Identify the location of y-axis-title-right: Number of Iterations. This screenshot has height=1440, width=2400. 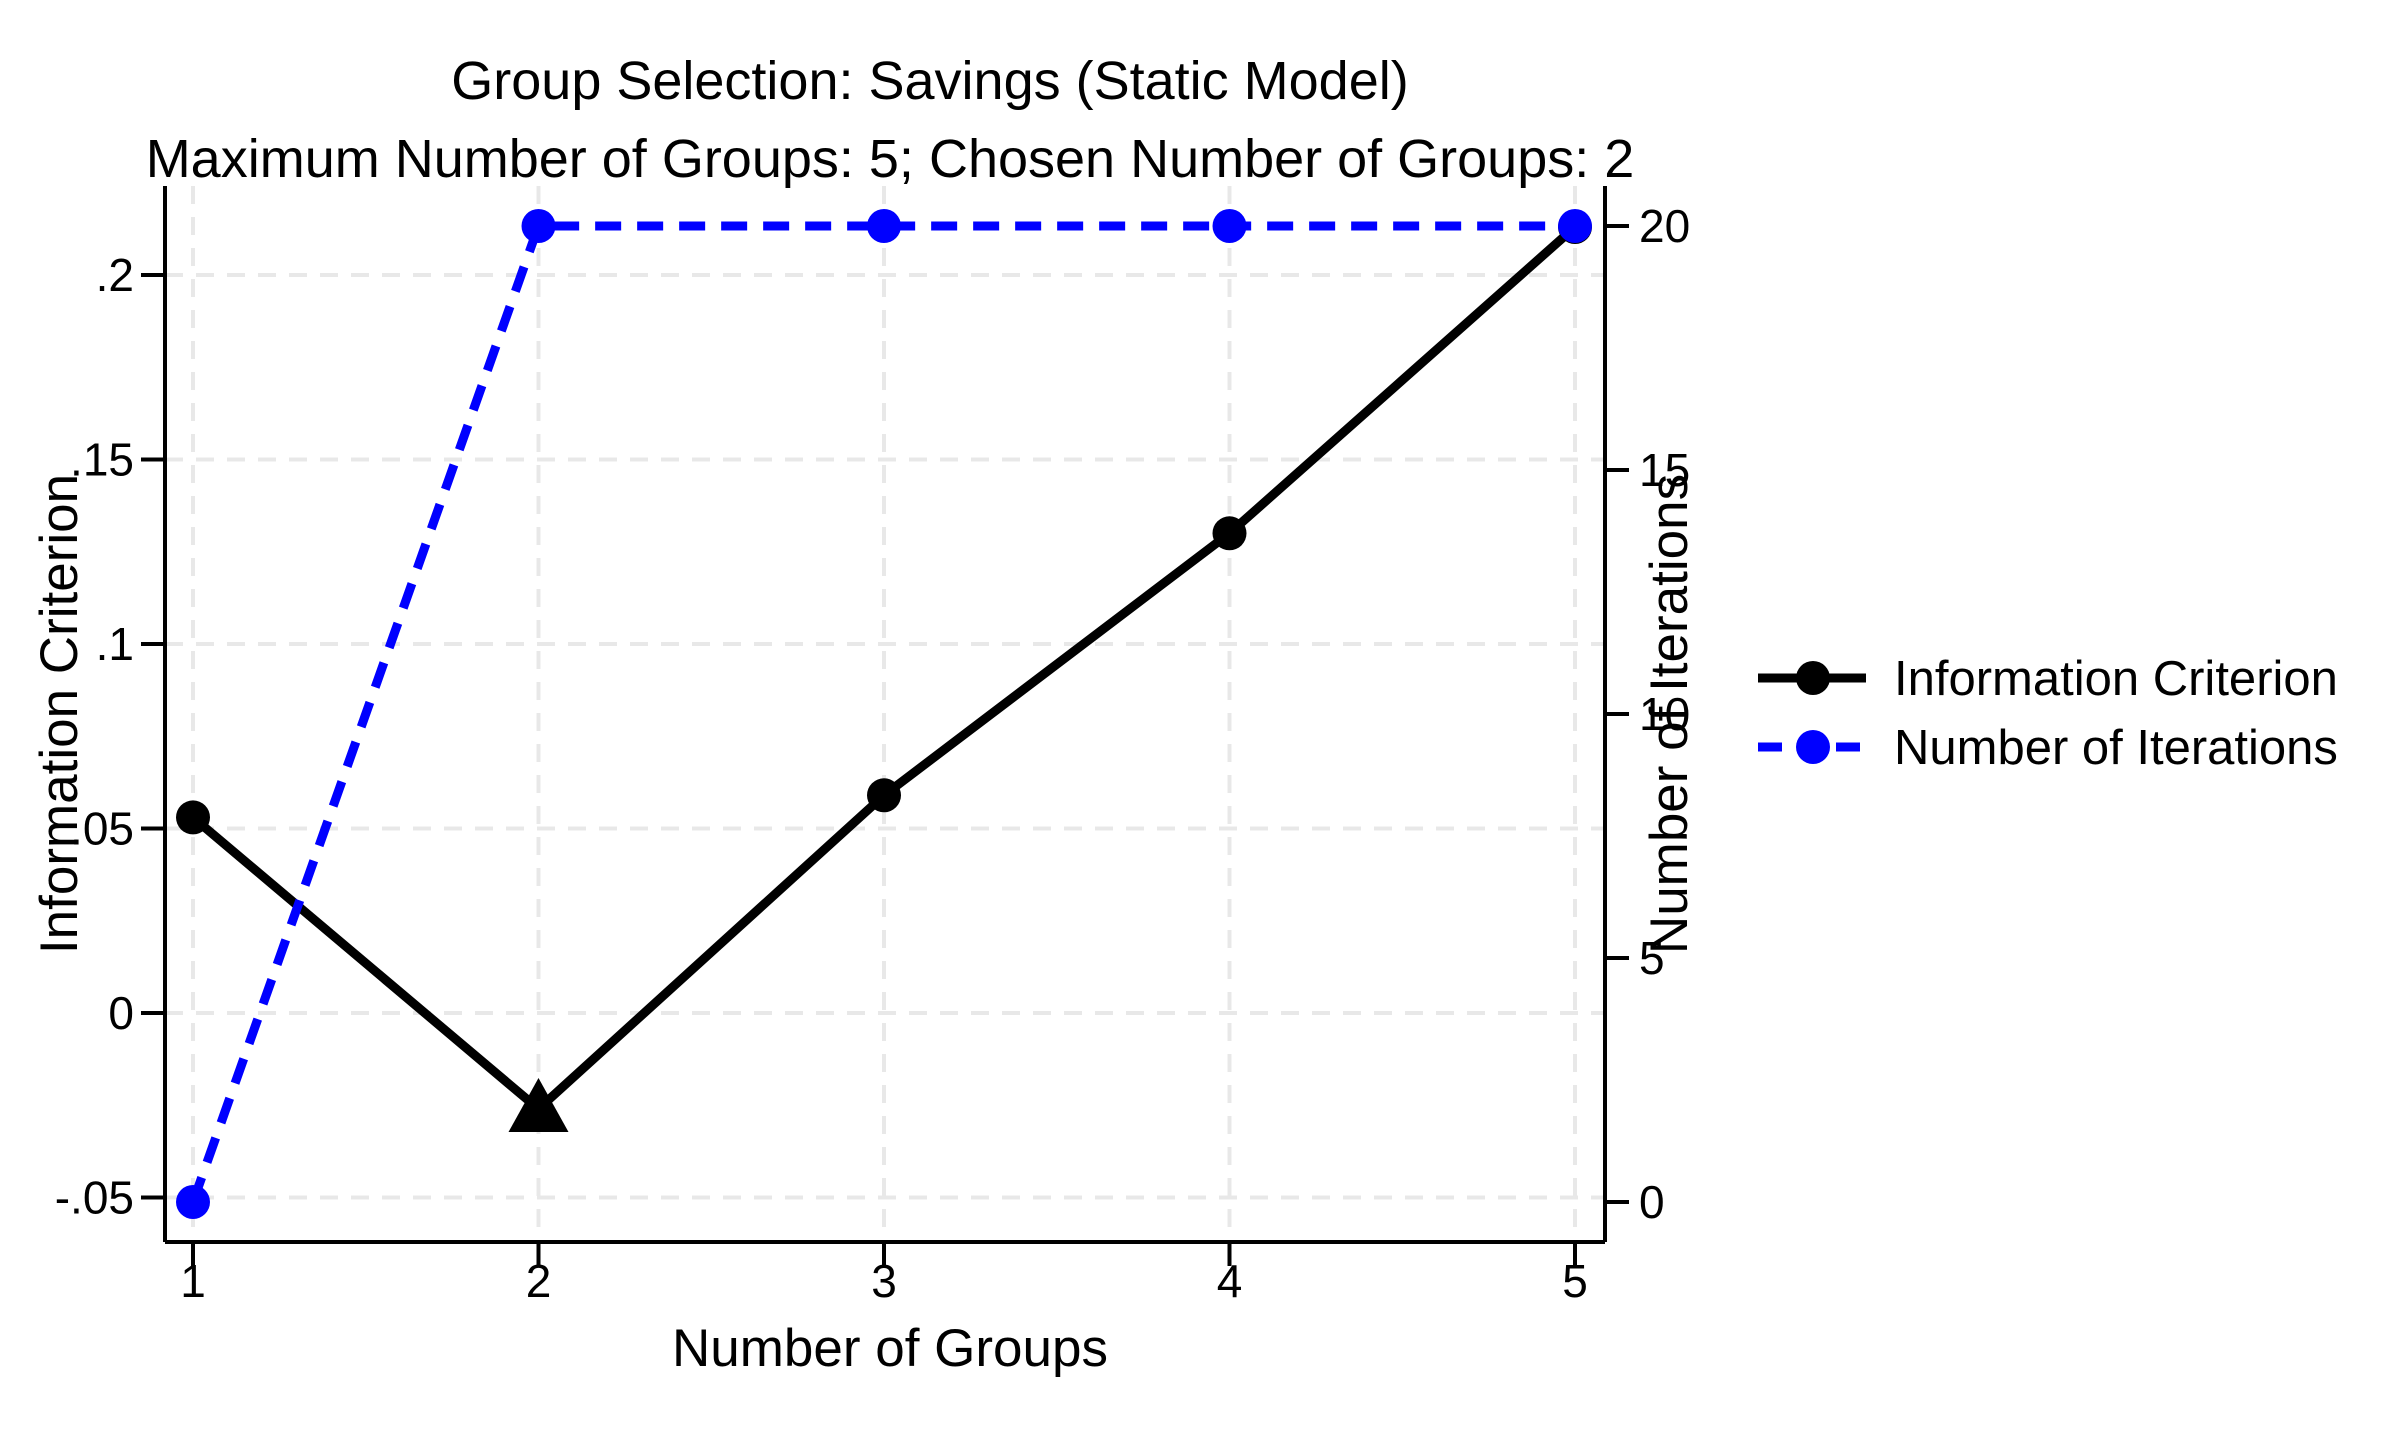
(1669, 714).